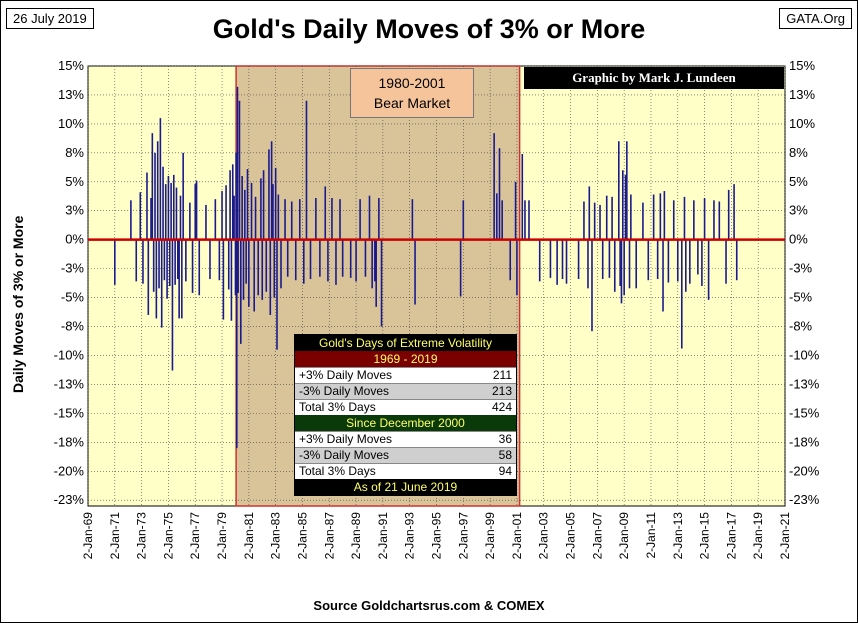 The image size is (858, 623). What do you see at coordinates (69, 499) in the screenshot?
I see `y-tick-label-left: -23%` at bounding box center [69, 499].